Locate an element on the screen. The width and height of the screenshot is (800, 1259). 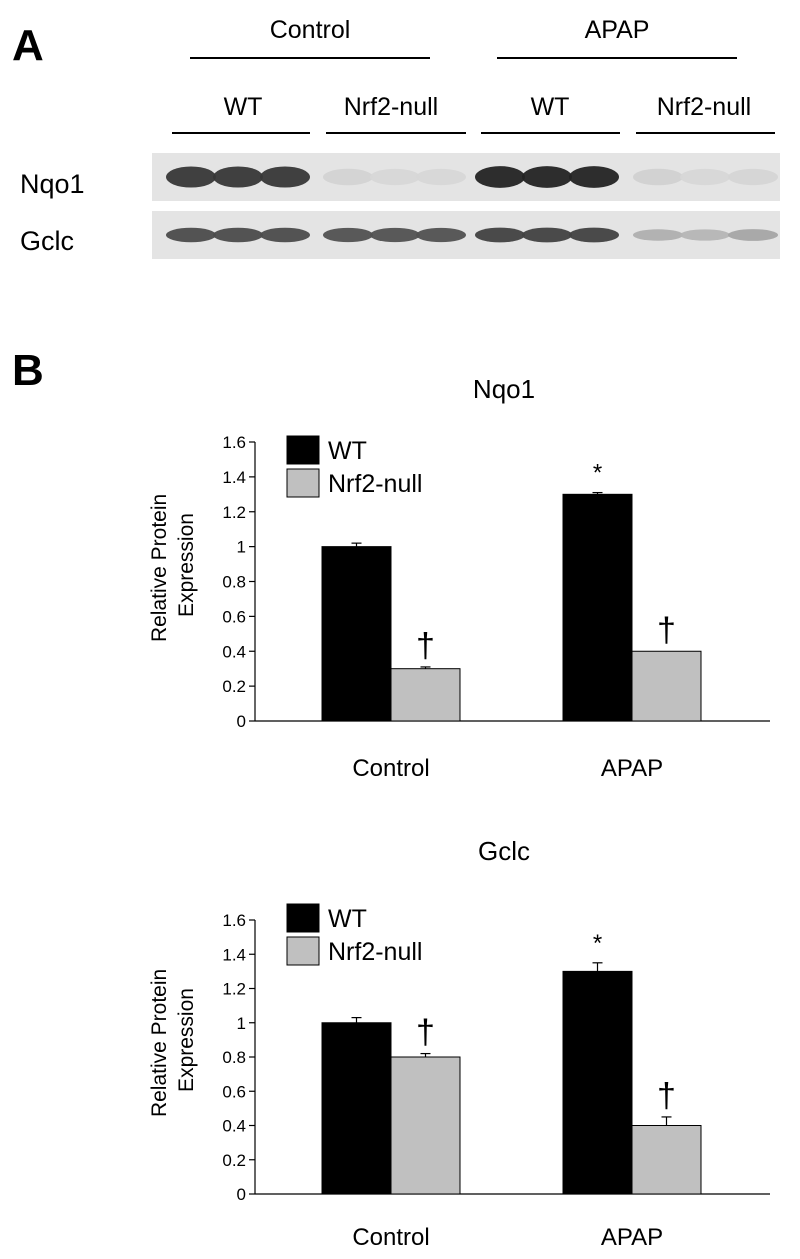
subgroup-label-wt-apap: WT is located at coordinates (550, 107).